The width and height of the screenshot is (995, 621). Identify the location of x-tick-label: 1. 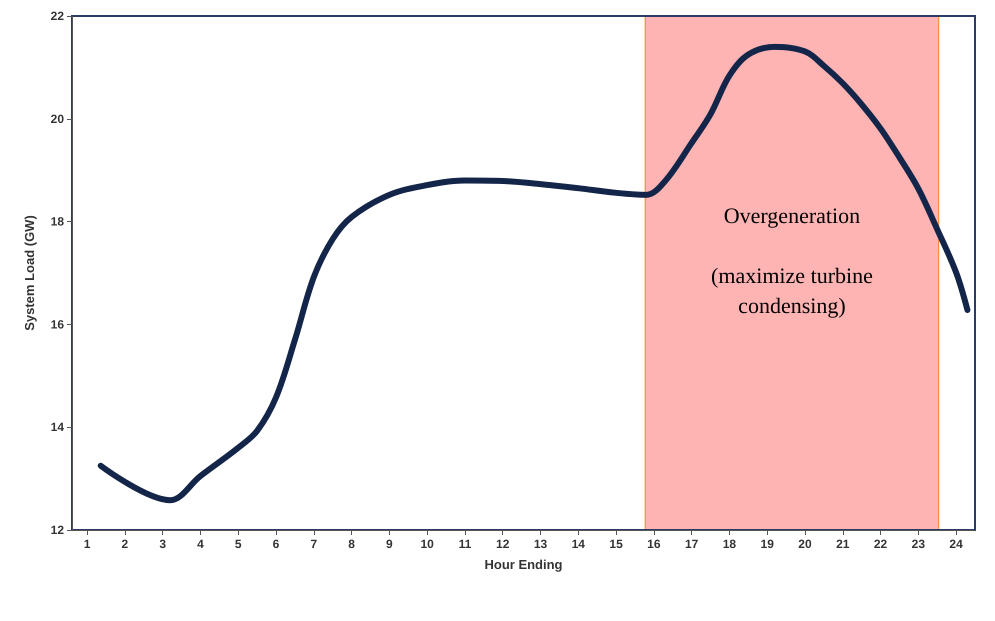
(87, 544).